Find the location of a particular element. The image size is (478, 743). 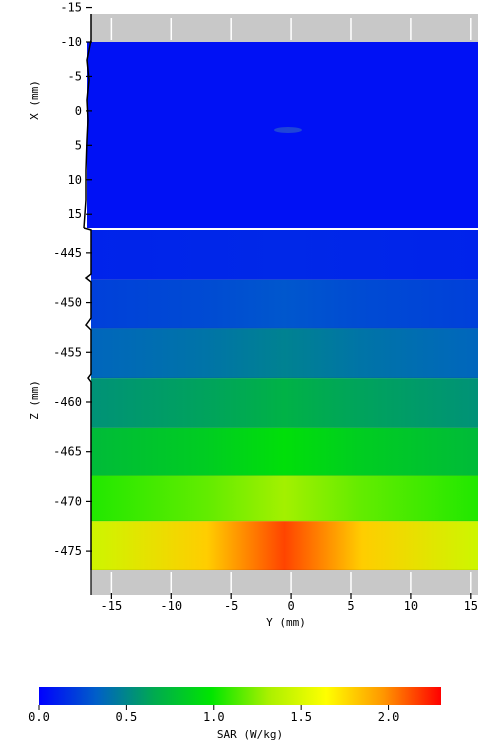

top-panel-frame is located at coordinates (284, 28).